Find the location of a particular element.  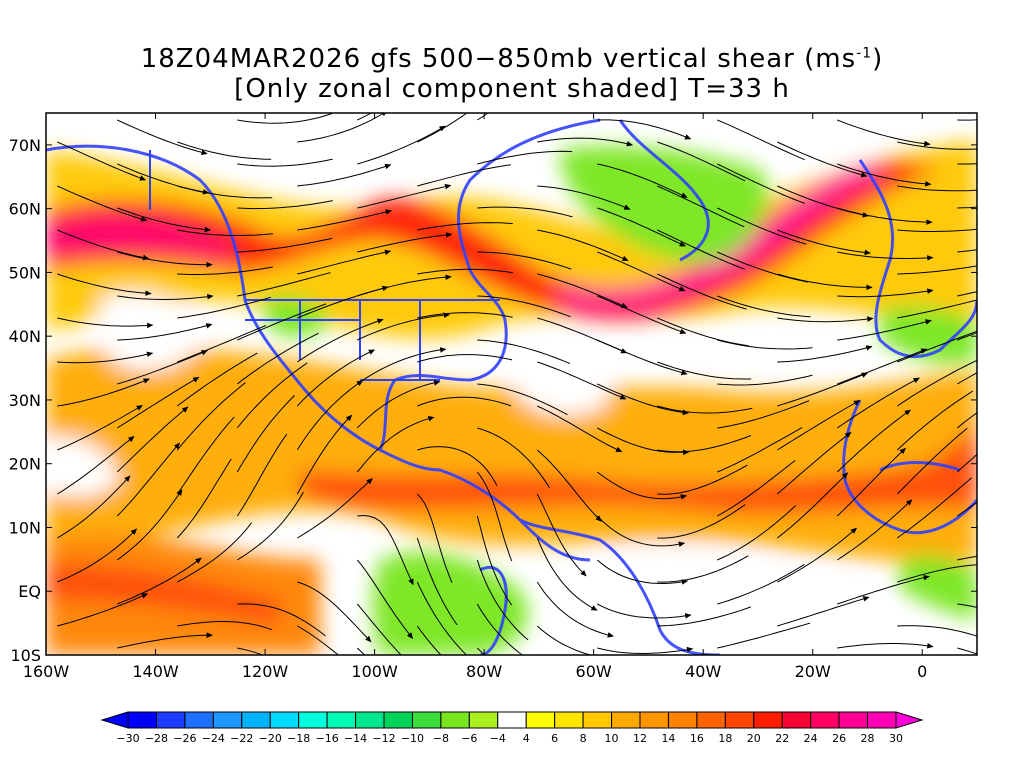

colorbar-label: −20 is located at coordinates (270, 738).